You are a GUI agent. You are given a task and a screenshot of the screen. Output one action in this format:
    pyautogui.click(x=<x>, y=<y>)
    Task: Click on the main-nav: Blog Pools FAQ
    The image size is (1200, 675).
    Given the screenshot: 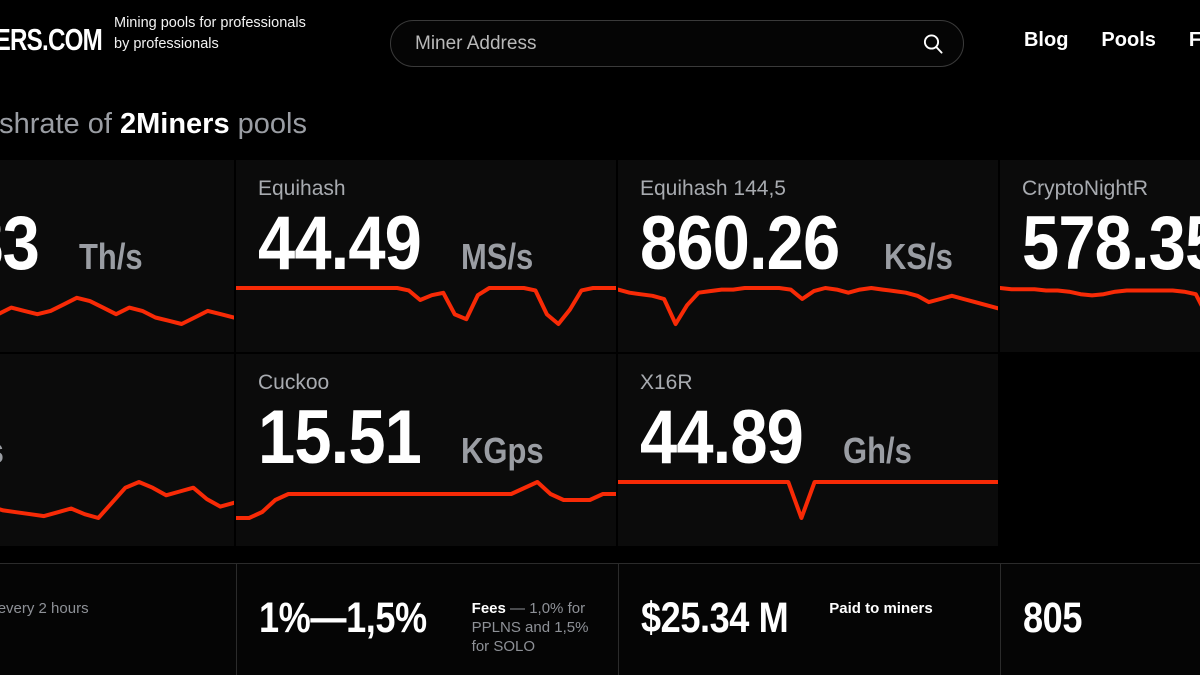 What is the action you would take?
    pyautogui.click(x=1112, y=40)
    